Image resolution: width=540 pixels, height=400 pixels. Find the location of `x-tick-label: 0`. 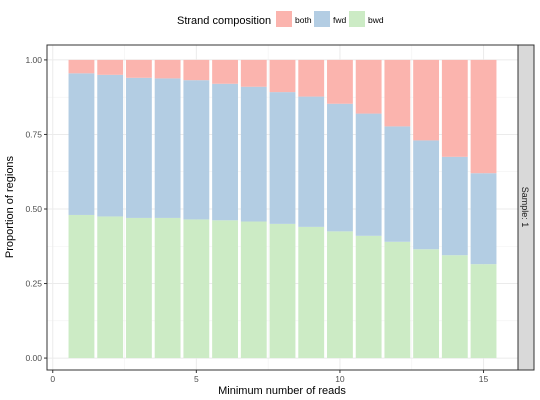

x-tick-label: 0 is located at coordinates (52, 379).